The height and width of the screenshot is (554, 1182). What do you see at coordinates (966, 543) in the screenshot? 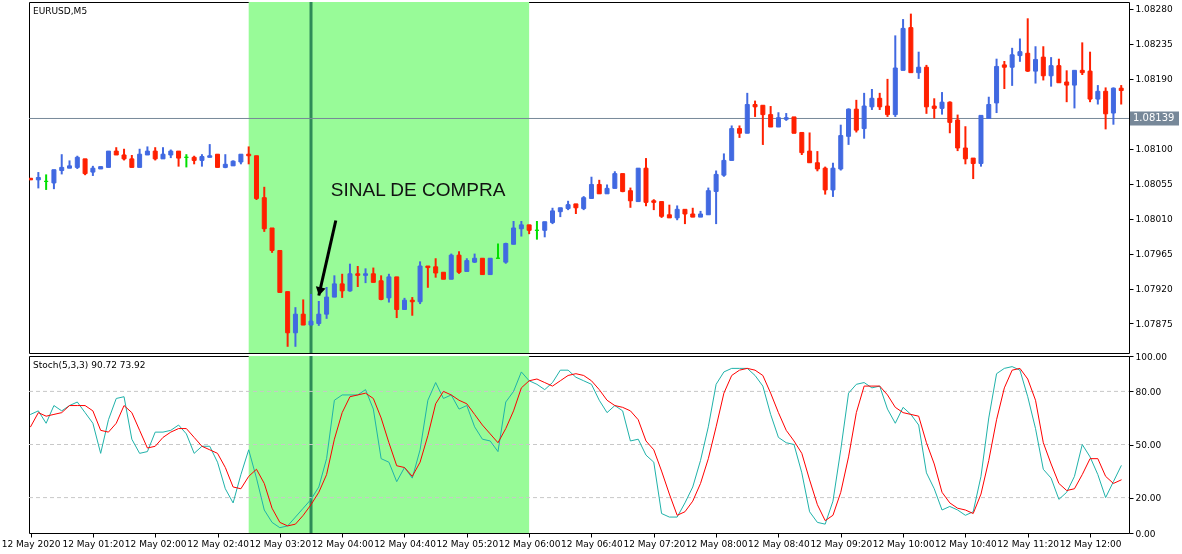
I see `x-tick-label: 12 May 10:40` at bounding box center [966, 543].